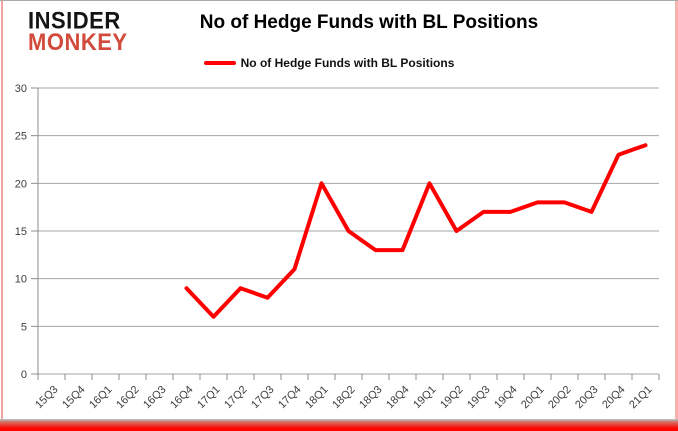  I want to click on svg-text: 18Q1, so click(317, 398).